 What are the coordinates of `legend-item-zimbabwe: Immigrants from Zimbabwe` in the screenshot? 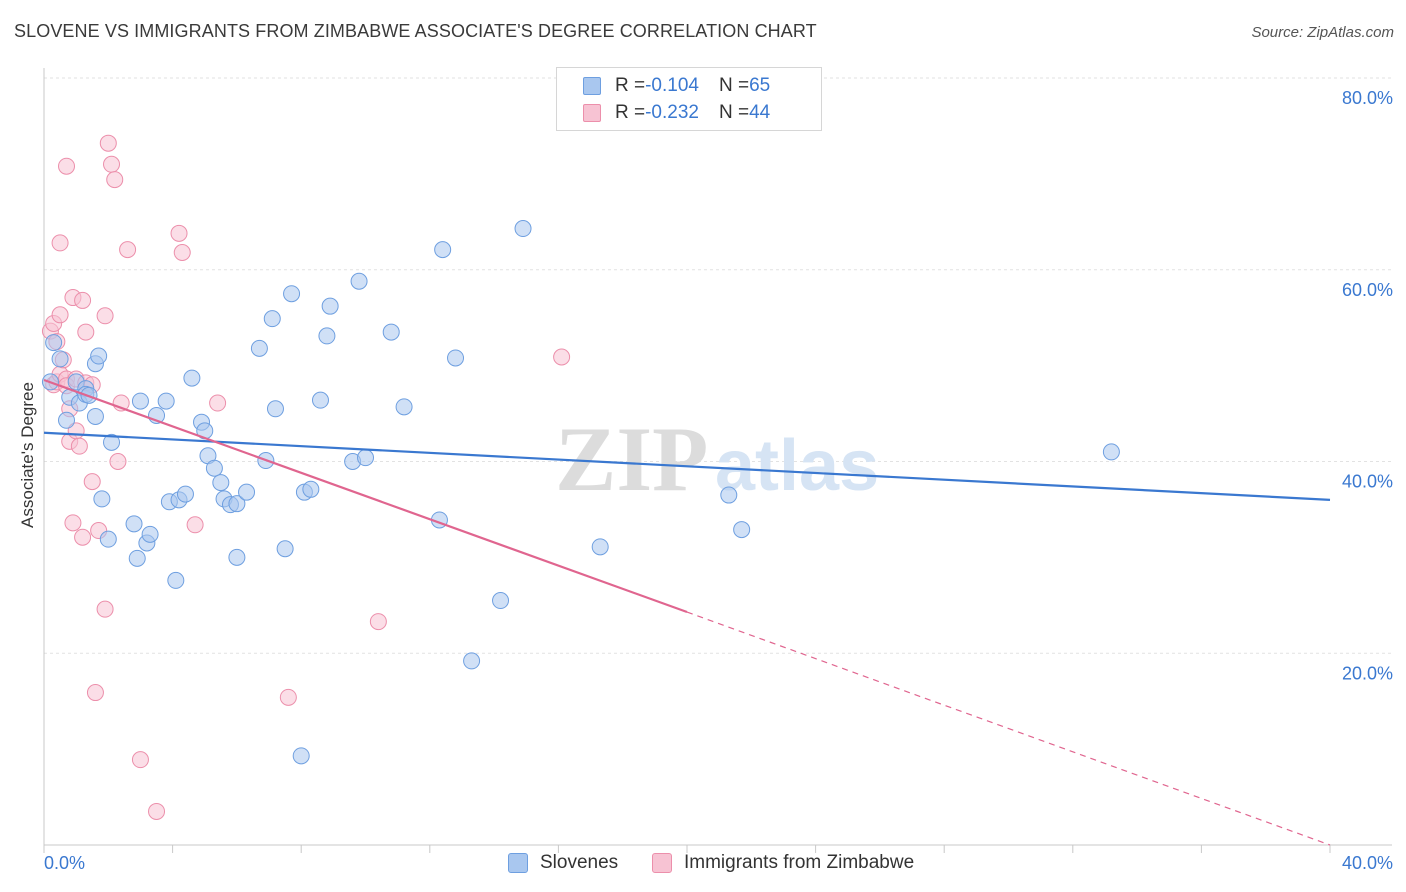 It's located at (783, 863).